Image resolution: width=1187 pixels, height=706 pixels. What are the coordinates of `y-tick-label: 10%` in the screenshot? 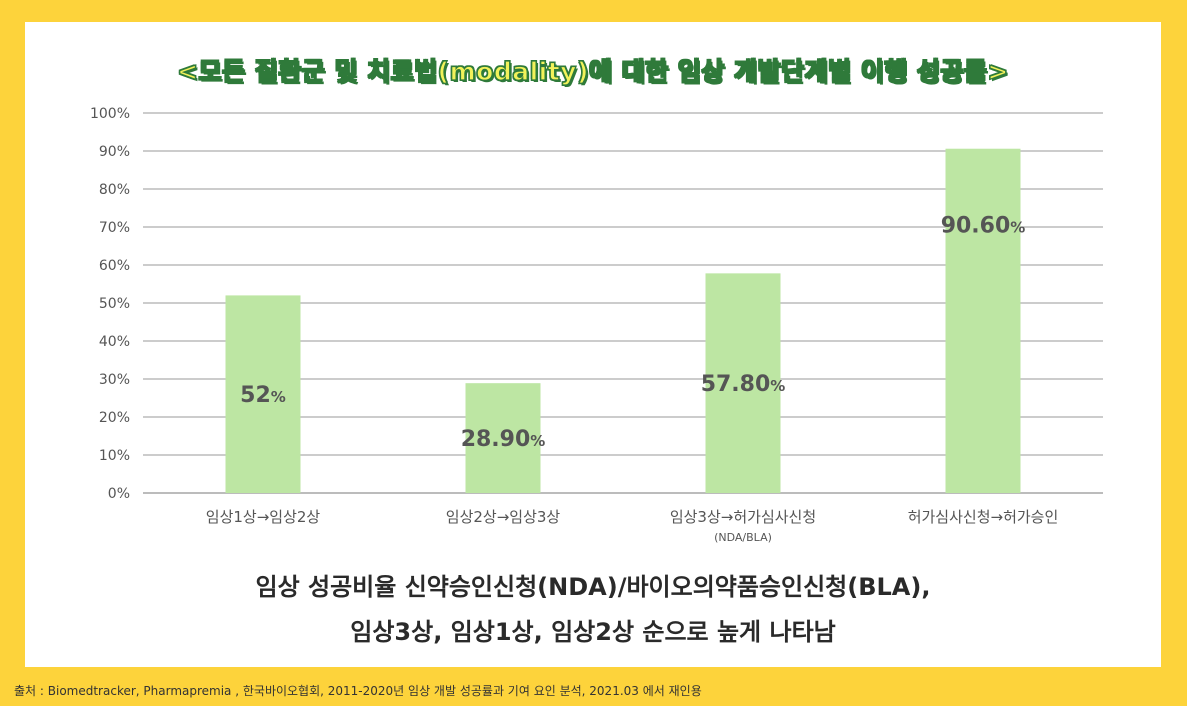 It's located at (114, 456).